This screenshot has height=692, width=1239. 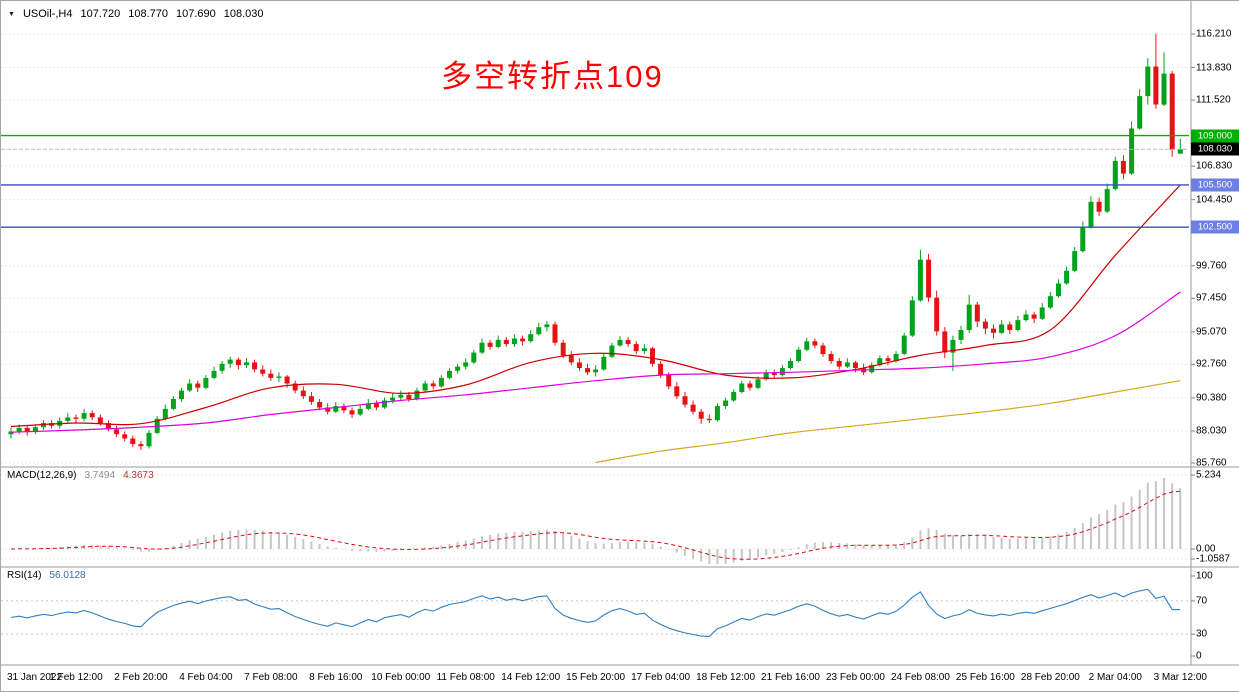 What do you see at coordinates (67, 575) in the screenshot?
I see `rsi-value: 56.0128` at bounding box center [67, 575].